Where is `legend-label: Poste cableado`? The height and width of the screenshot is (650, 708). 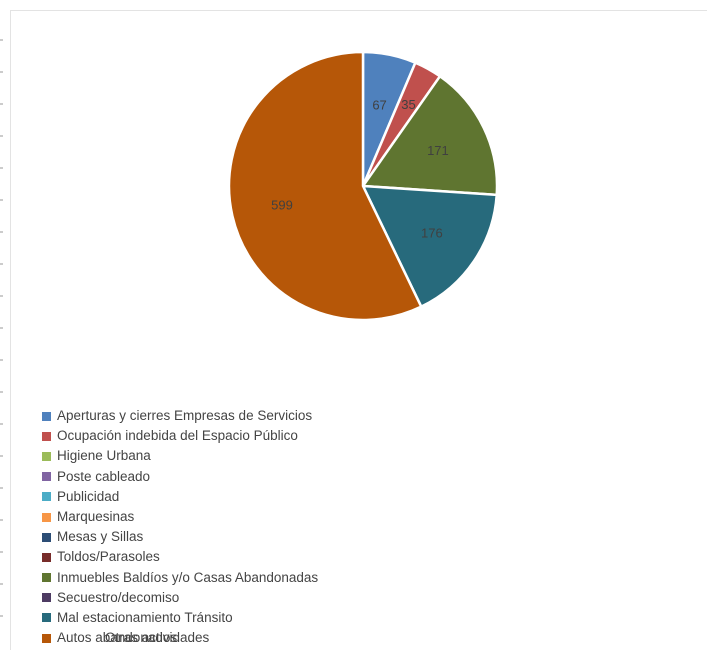 legend-label: Poste cableado is located at coordinates (104, 476).